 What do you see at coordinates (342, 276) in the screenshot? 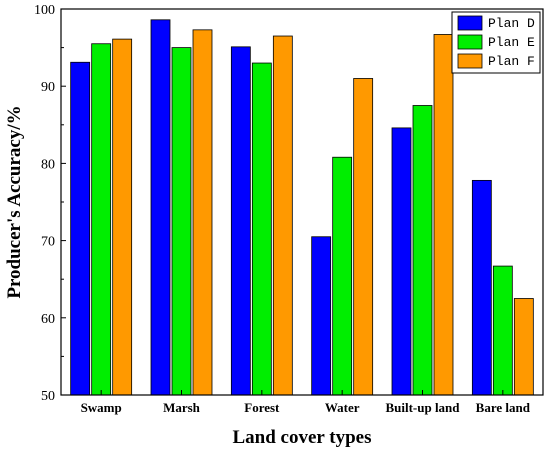
I see `bar-plan-e-water` at bounding box center [342, 276].